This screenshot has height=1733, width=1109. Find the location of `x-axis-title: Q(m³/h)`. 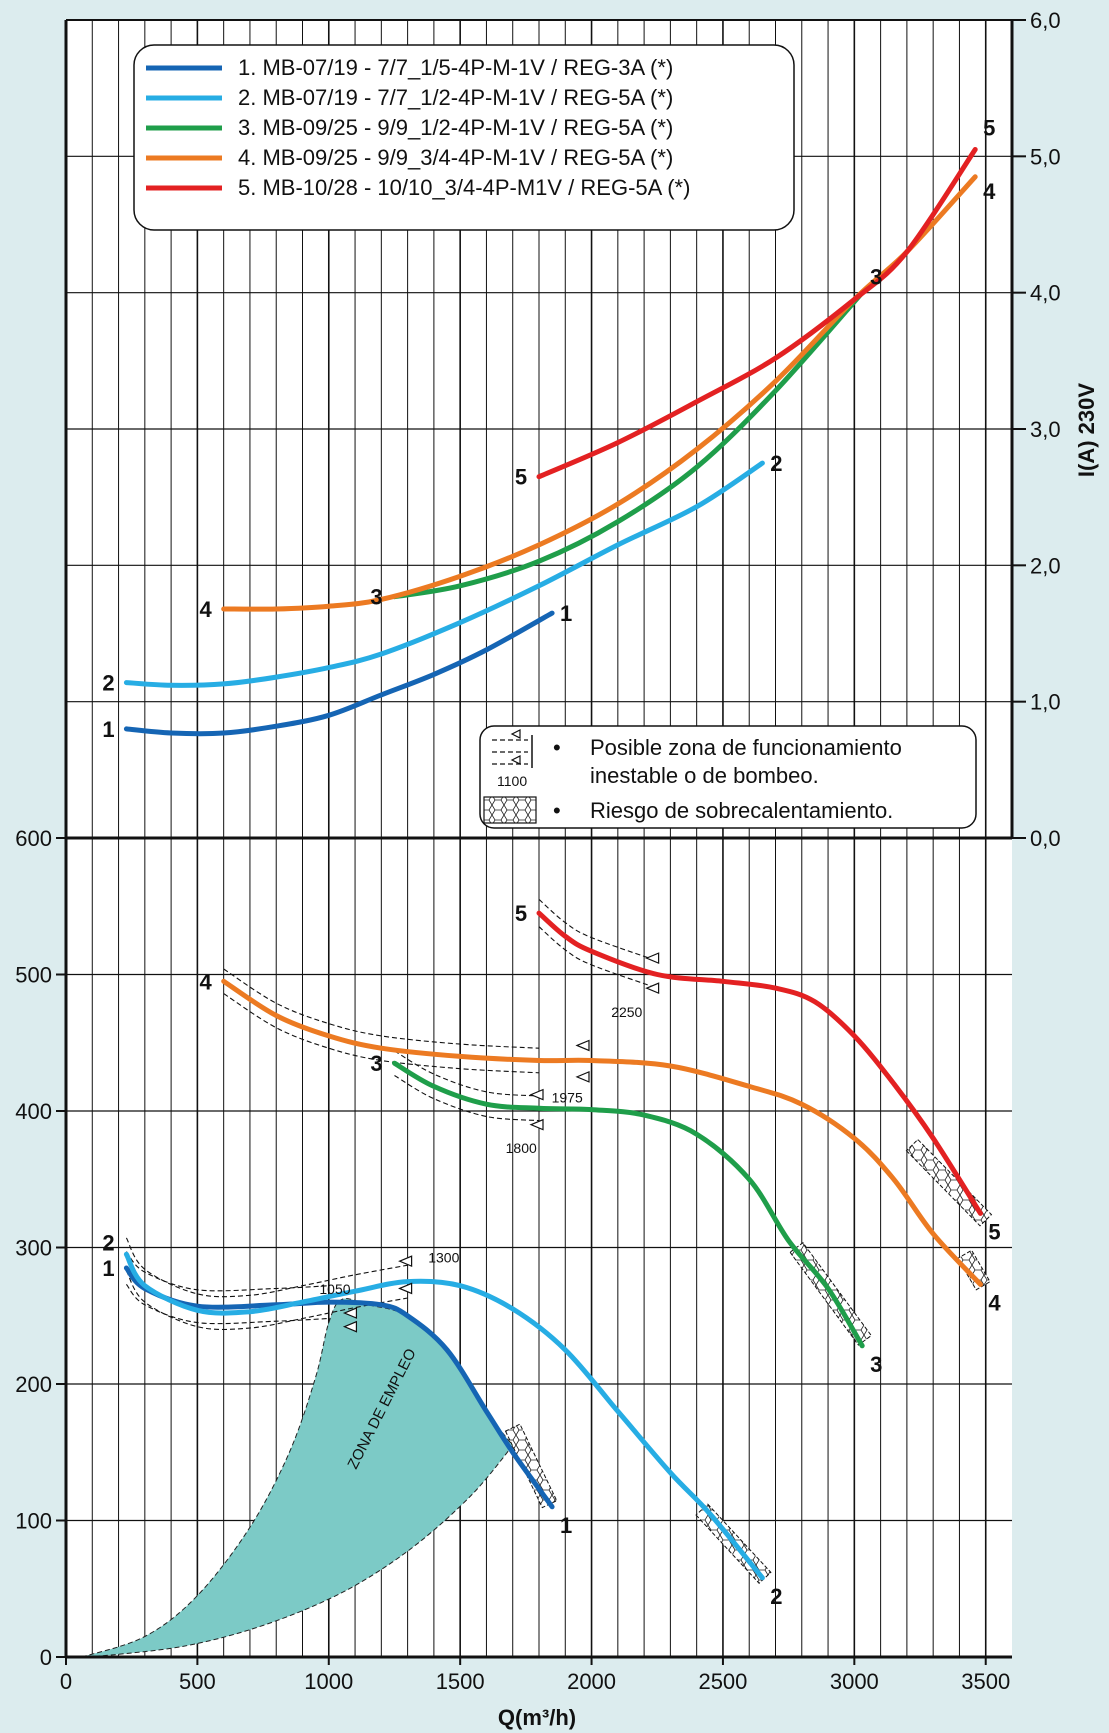

x-axis-title: Q(m³/h) is located at coordinates (537, 1717).